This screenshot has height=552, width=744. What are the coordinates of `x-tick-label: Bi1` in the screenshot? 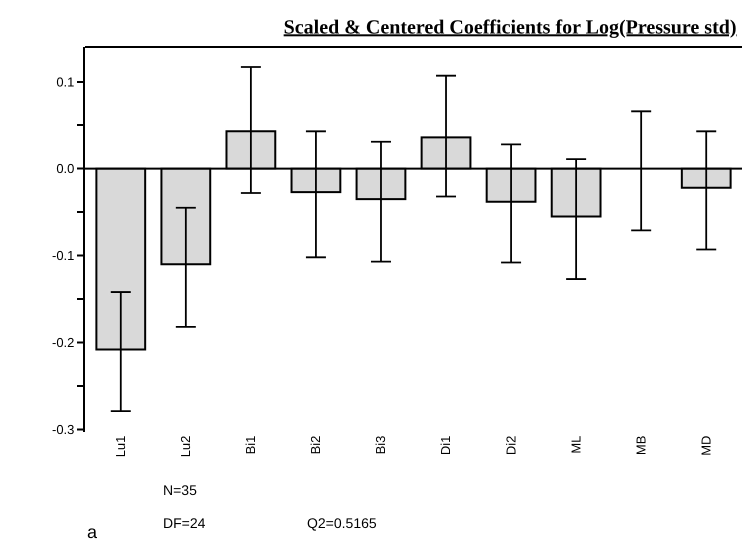 It's located at (250, 445).